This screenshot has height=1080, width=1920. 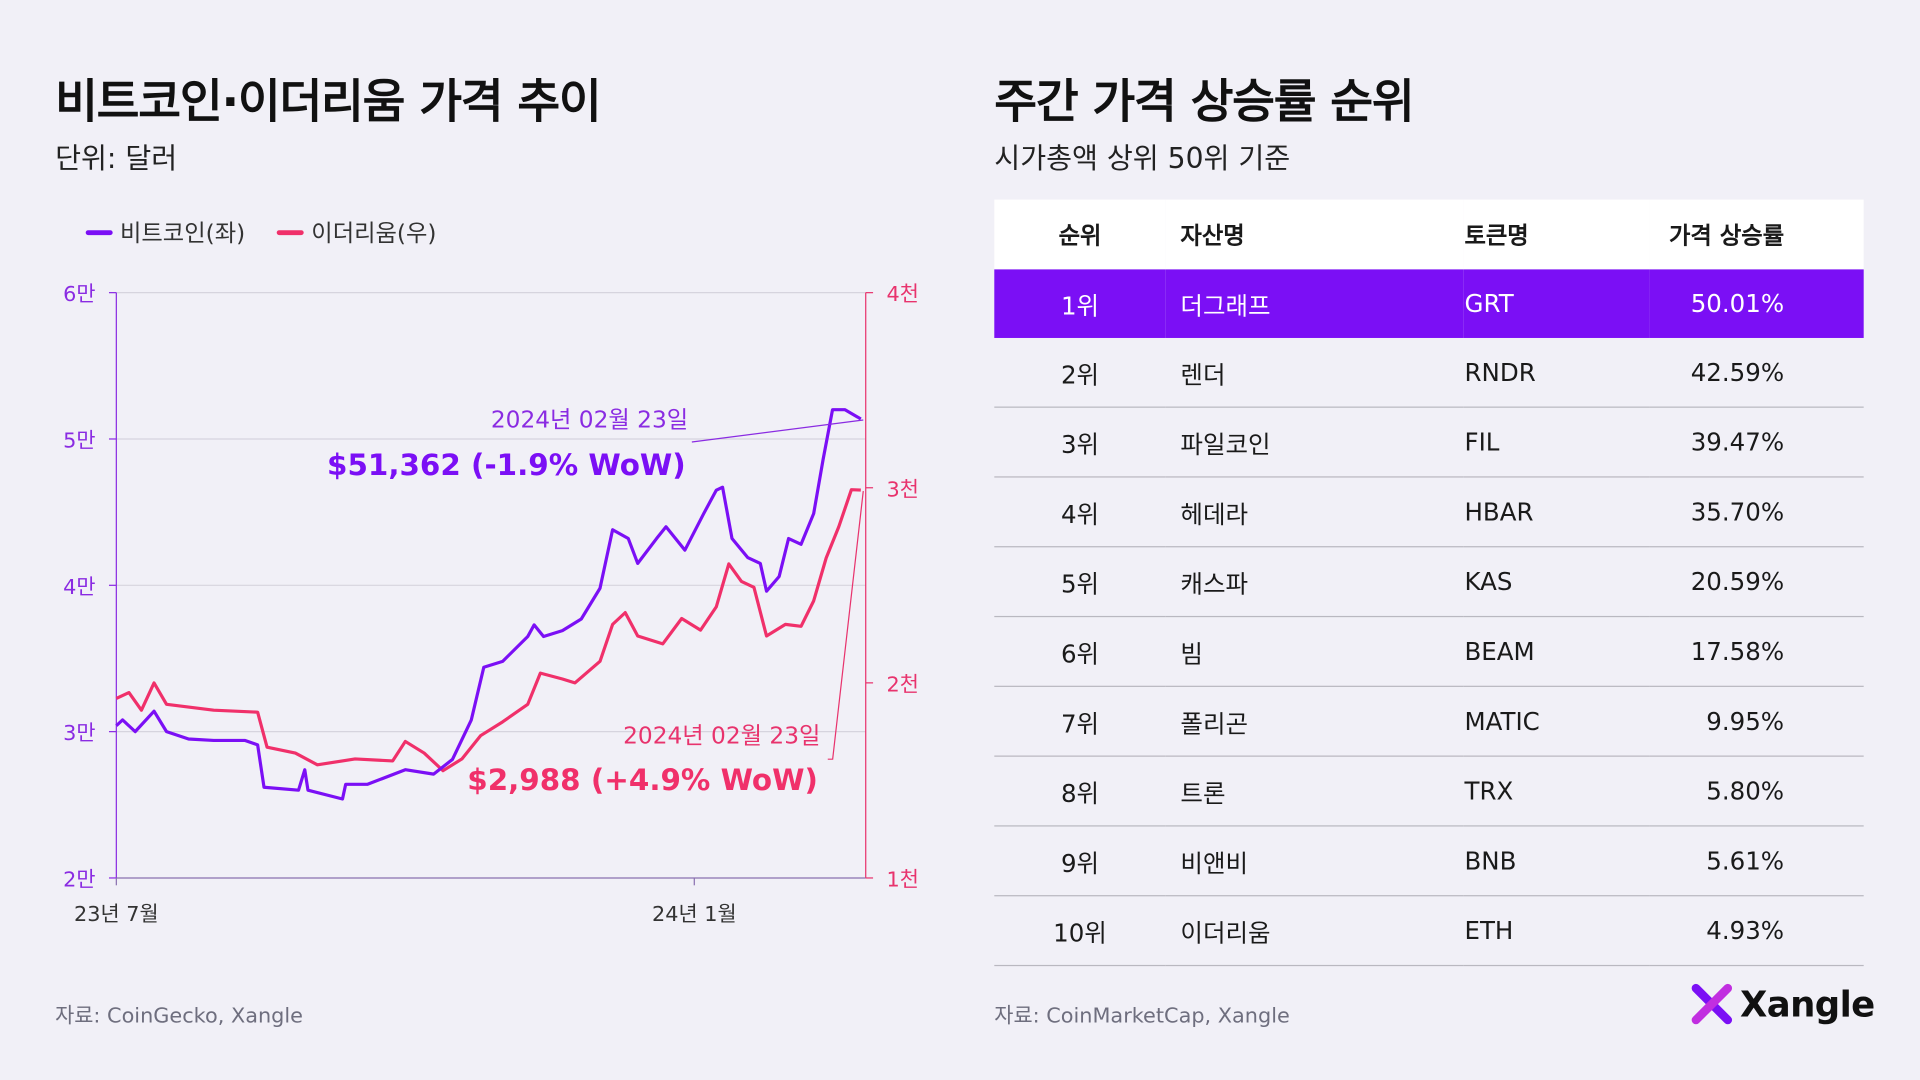 I want to click on rank-cell: 9위, so click(x=1080, y=861).